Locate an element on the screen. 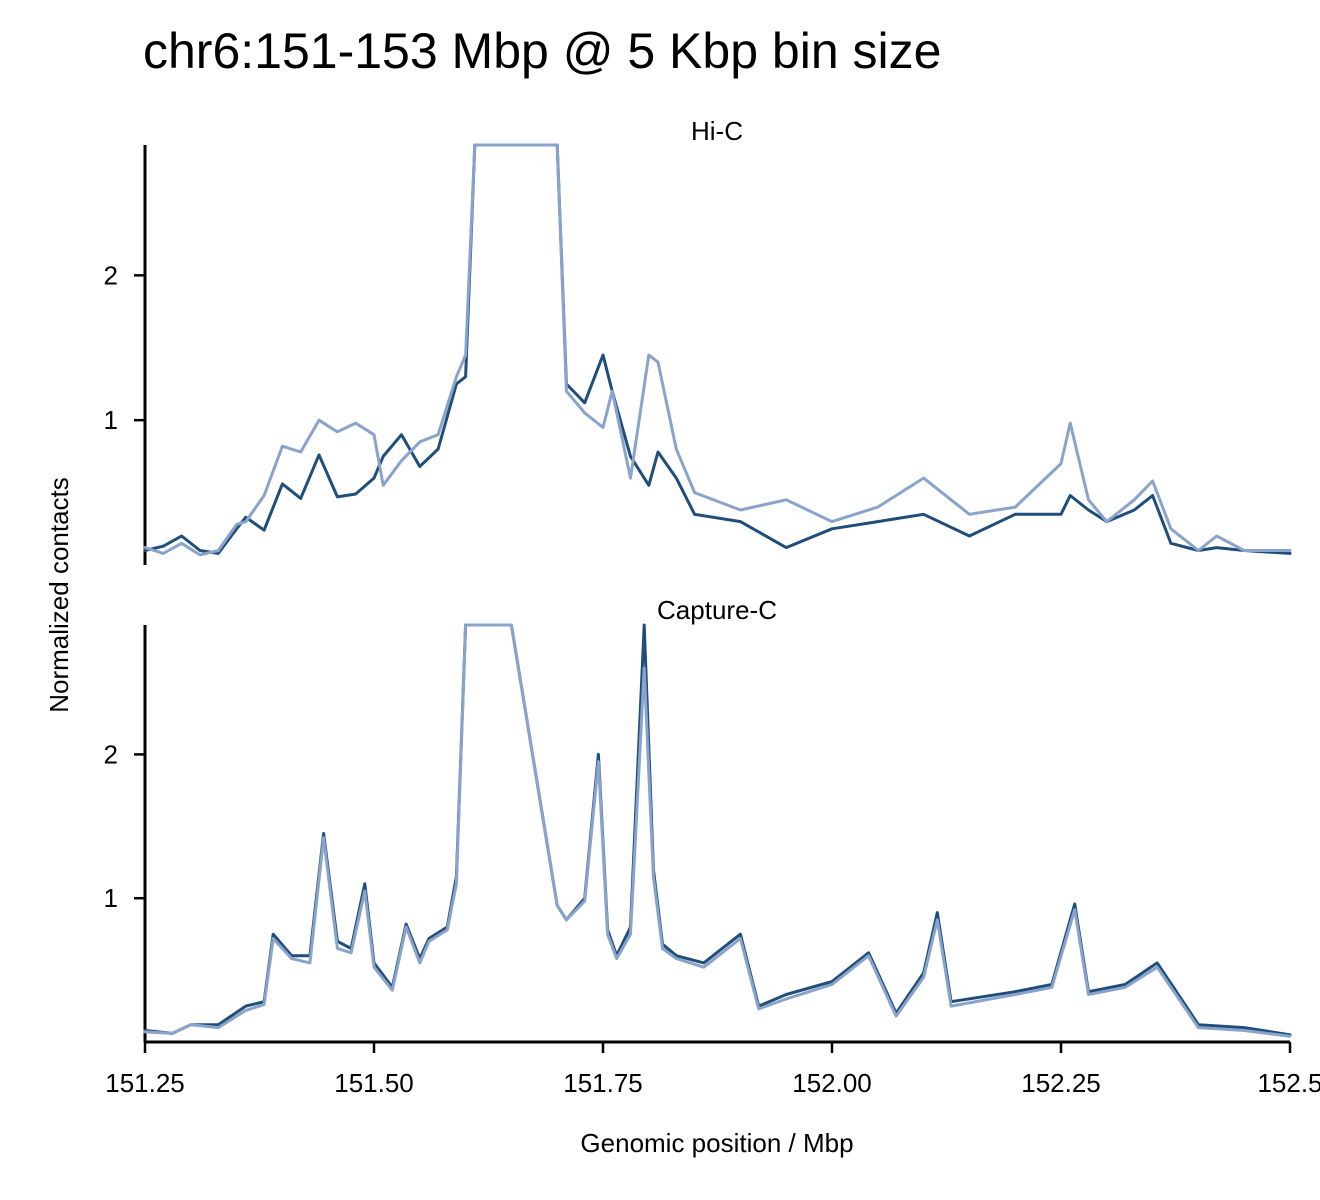  panel-title: Hi-C is located at coordinates (717, 131).